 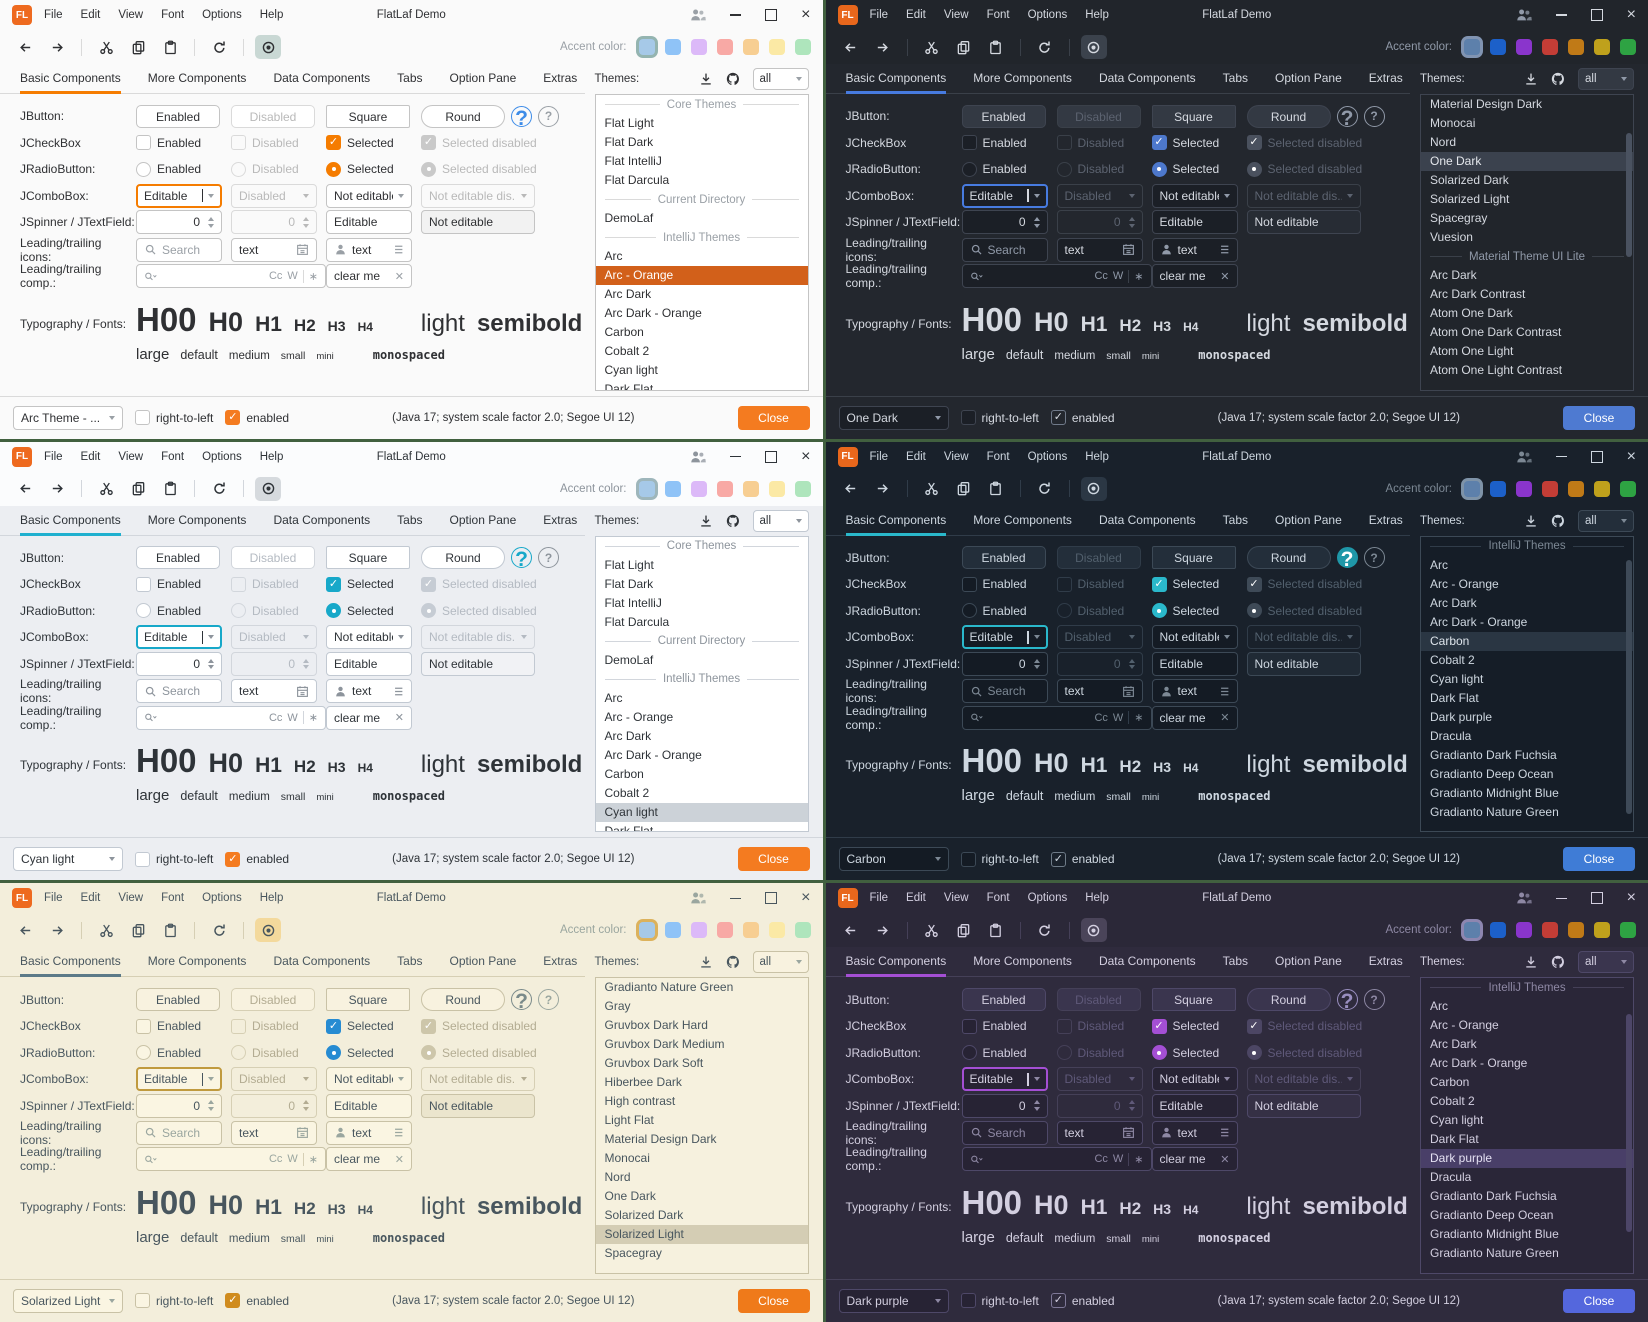 What do you see at coordinates (1347, 1001) in the screenshot?
I see `help-button-primary: ?` at bounding box center [1347, 1001].